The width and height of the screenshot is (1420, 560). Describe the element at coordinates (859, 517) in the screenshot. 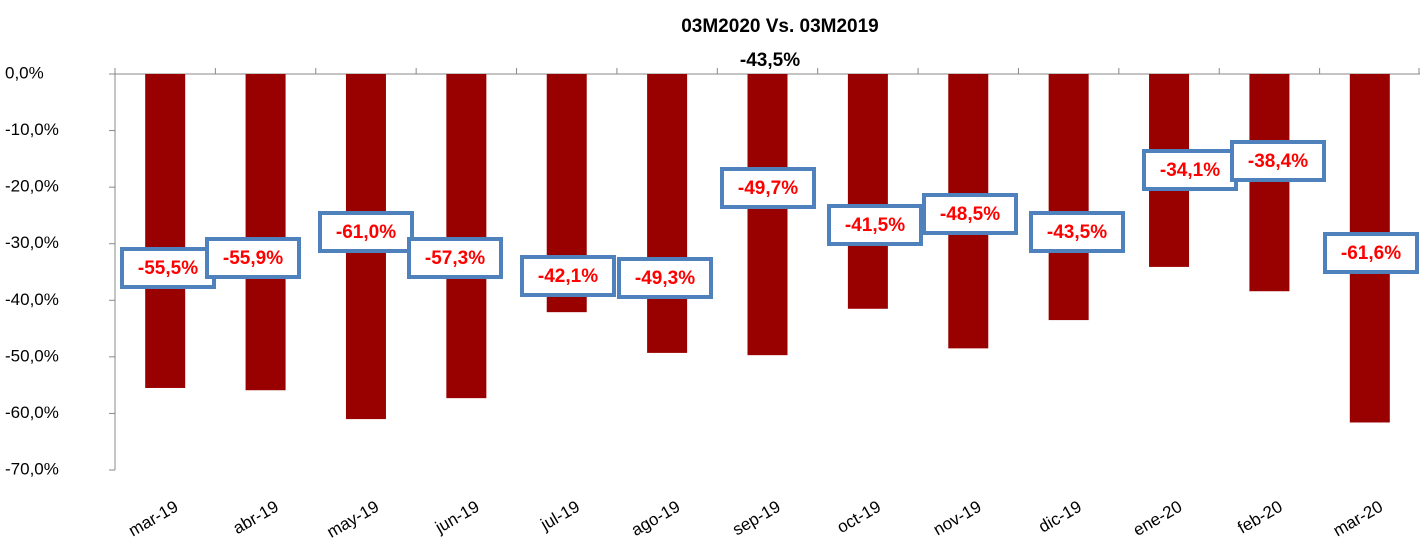

I see `x-tick-label: oct-19` at that location.